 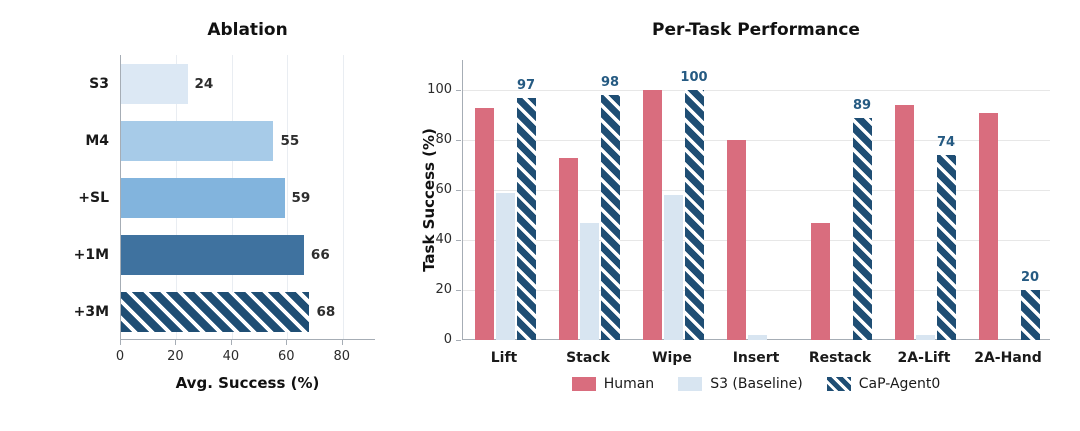 I want to click on legend-label: Human, so click(x=629, y=384).